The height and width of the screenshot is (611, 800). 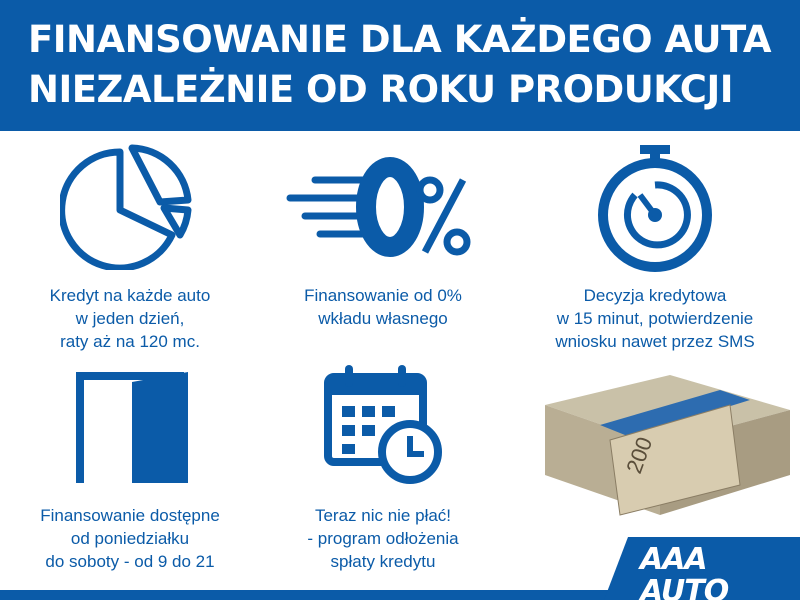 What do you see at coordinates (655, 341) in the screenshot?
I see `caption-line: wniosku nawet przez SMS` at bounding box center [655, 341].